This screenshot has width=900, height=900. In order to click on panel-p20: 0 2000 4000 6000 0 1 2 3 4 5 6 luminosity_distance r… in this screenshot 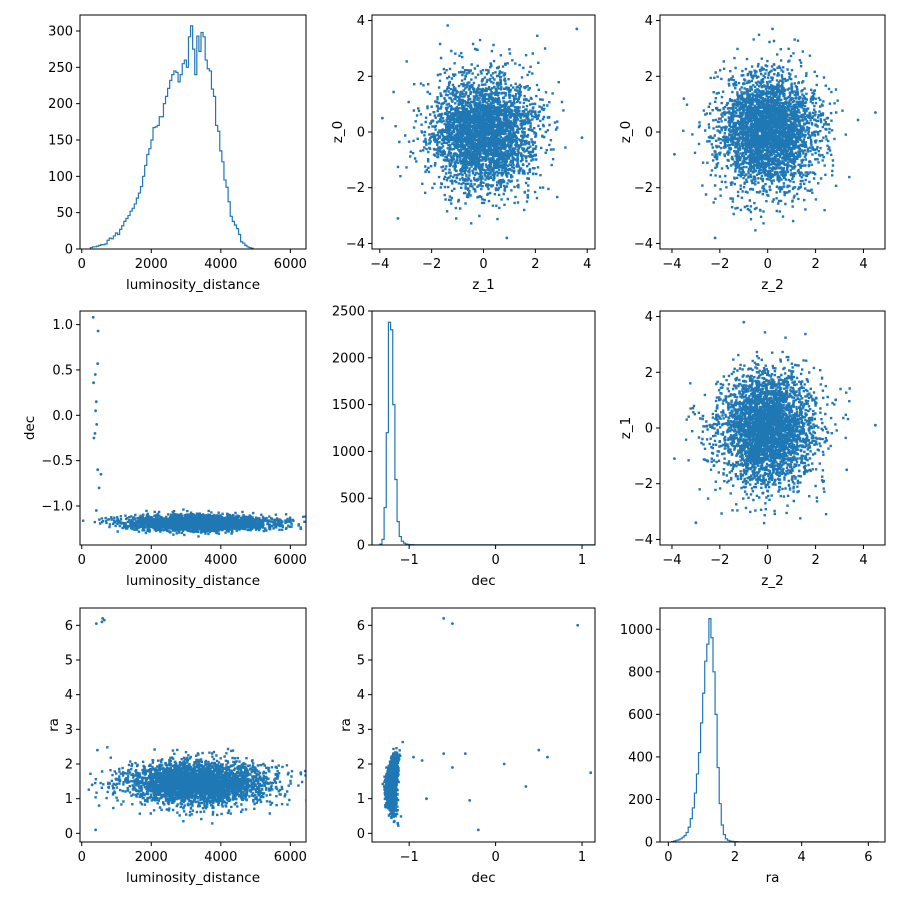, I will do `click(176, 746)`.